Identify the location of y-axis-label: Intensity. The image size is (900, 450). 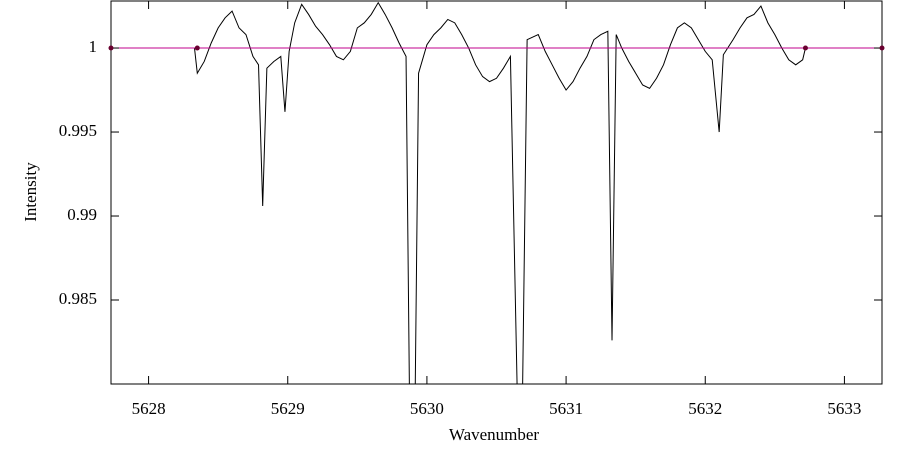
(30, 192).